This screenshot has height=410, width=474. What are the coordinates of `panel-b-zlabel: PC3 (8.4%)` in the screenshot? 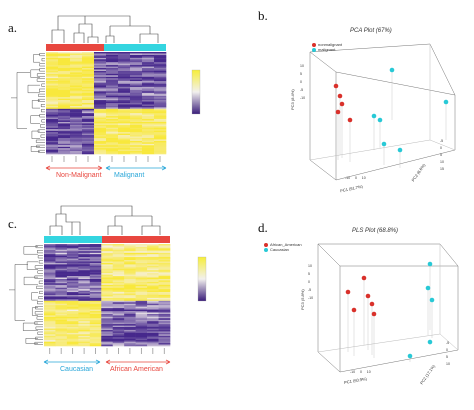 It's located at (292, 99).